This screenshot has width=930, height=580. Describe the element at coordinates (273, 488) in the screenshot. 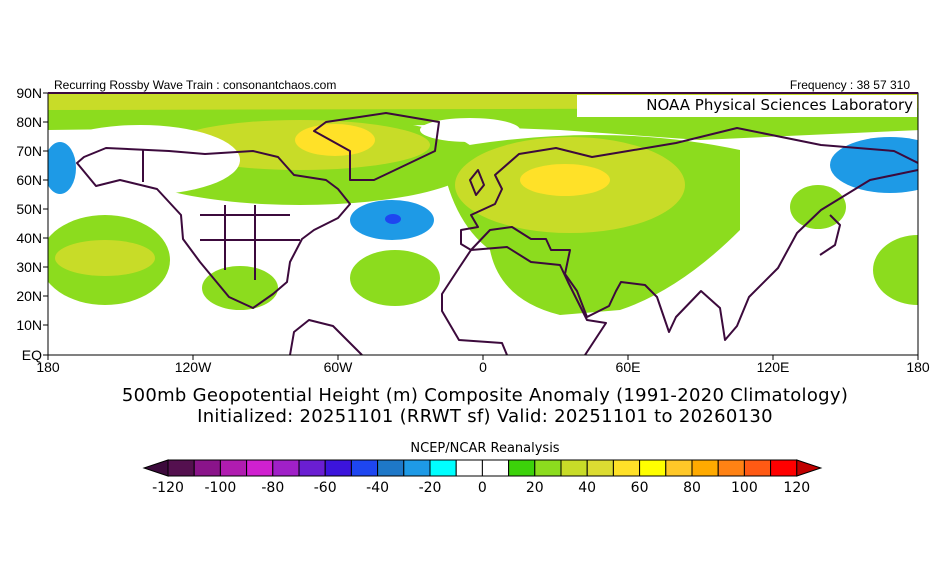

I see `colorbar-label: -80` at that location.